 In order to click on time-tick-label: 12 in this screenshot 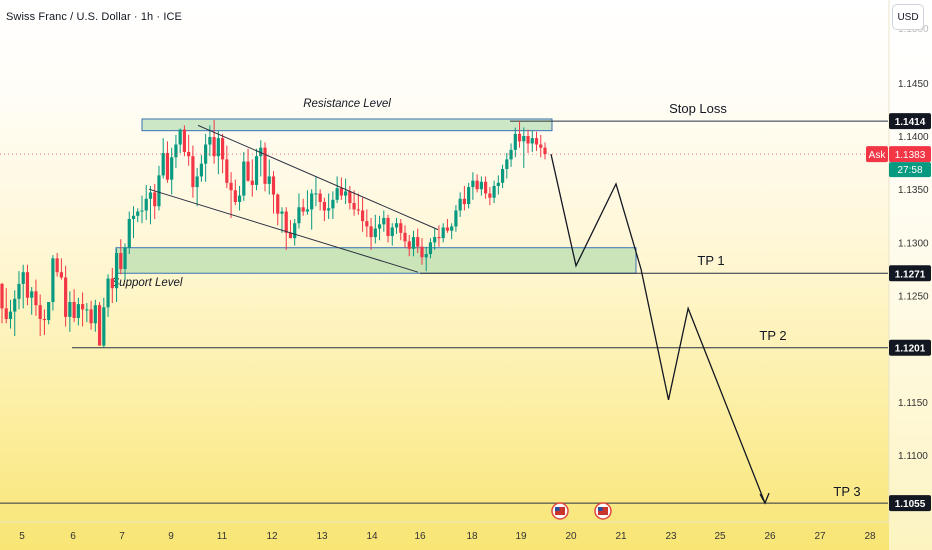, I will do `click(272, 536)`.